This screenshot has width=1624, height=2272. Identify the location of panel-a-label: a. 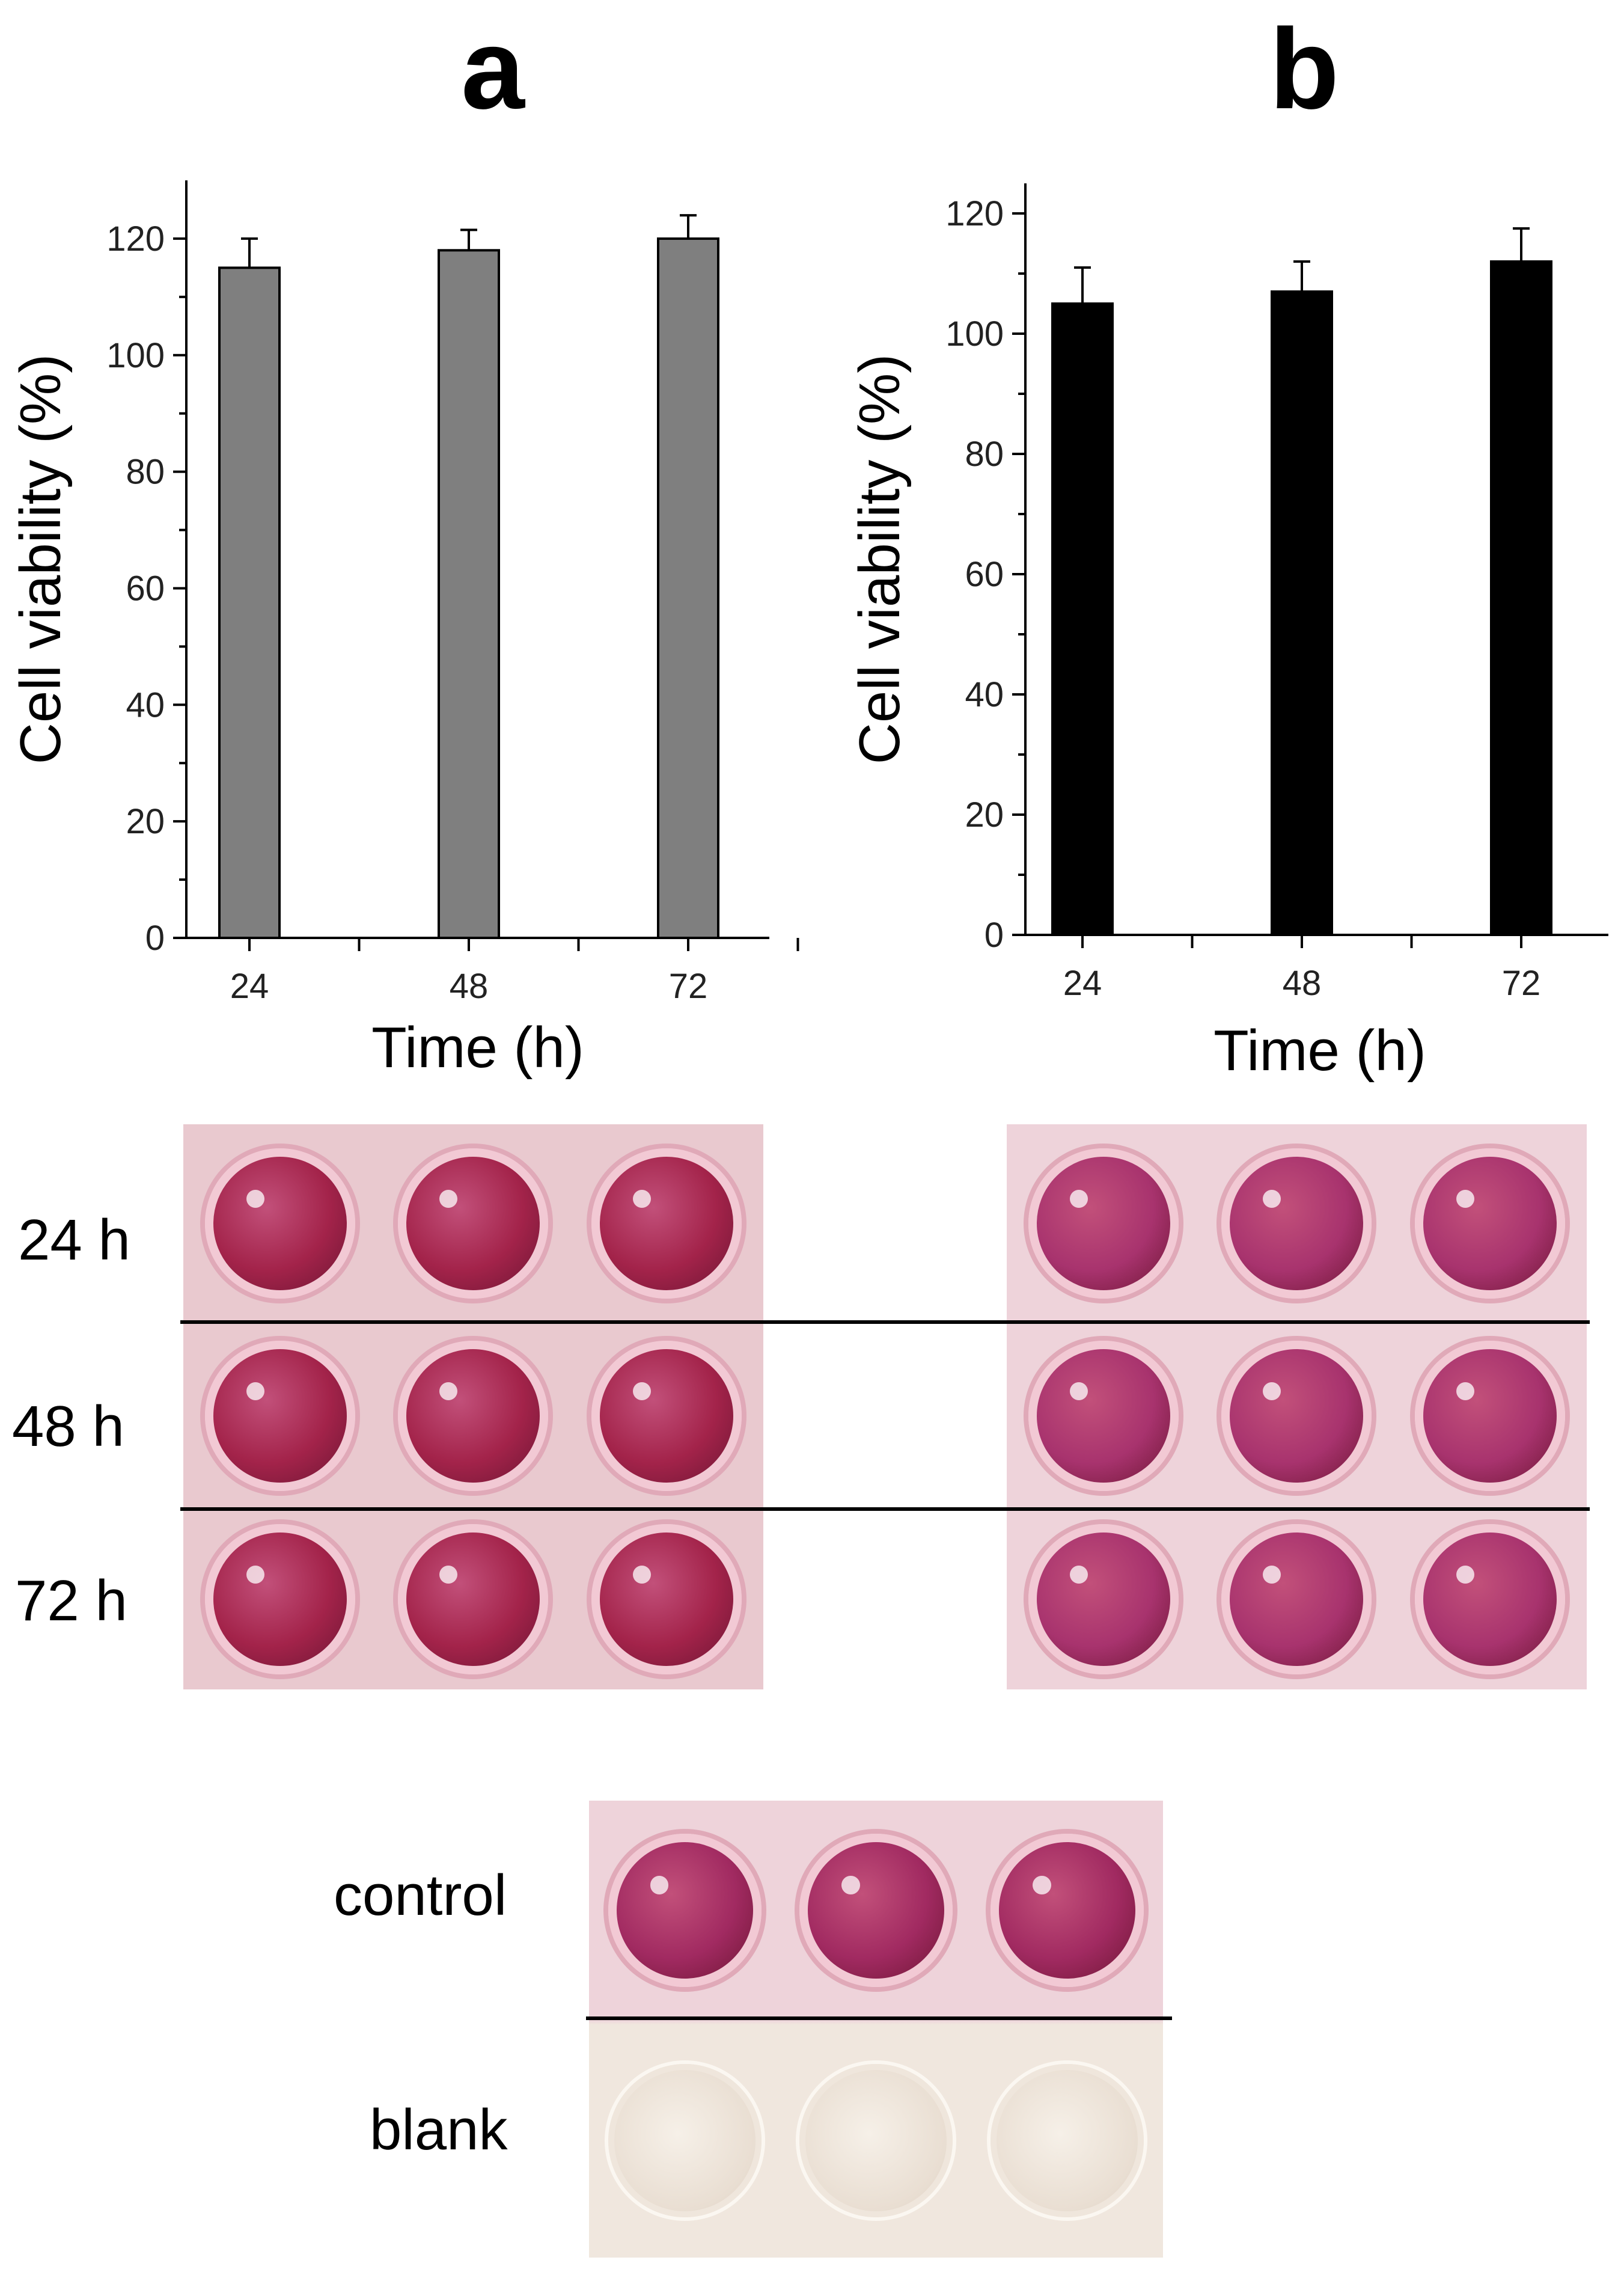
(493, 69).